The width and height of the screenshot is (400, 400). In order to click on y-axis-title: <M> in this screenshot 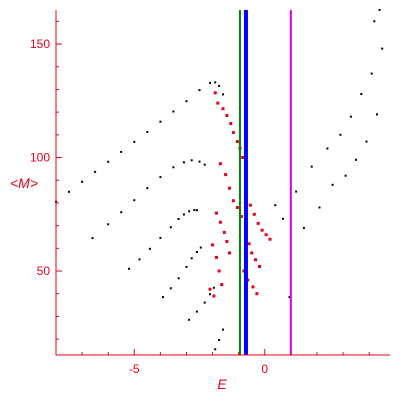, I will do `click(24, 183)`.